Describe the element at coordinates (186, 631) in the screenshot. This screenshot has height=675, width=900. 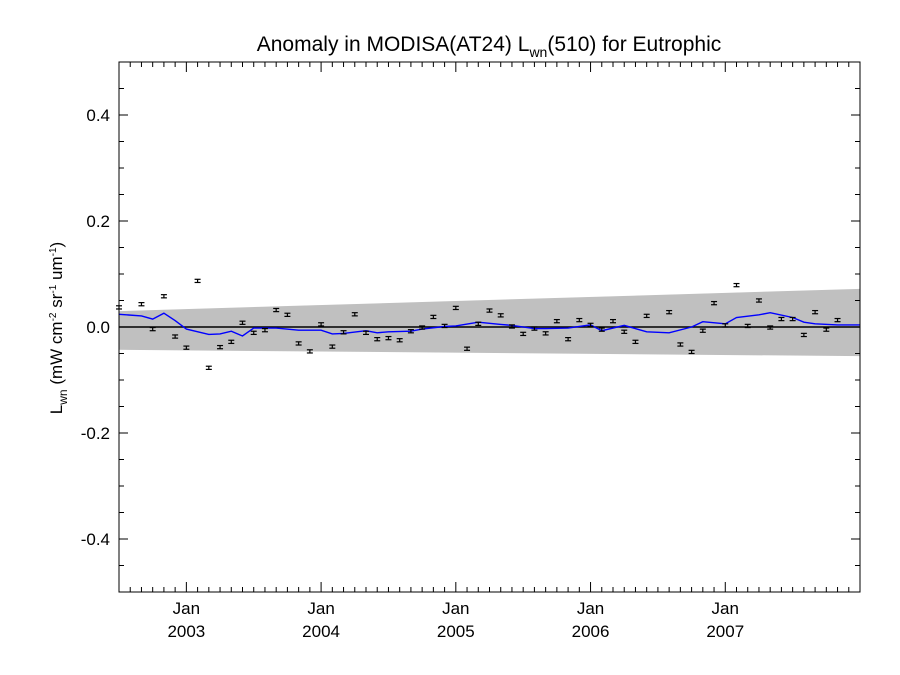
I see `x-tick-label-year: 2003` at that location.